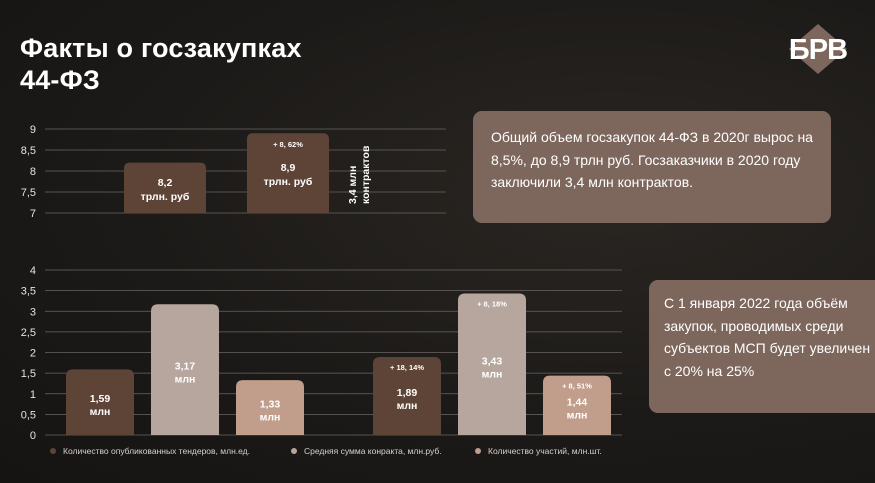 The height and width of the screenshot is (483, 875). What do you see at coordinates (60, 80) in the screenshot?
I see `title-line-2: 44-ФЗ` at bounding box center [60, 80].